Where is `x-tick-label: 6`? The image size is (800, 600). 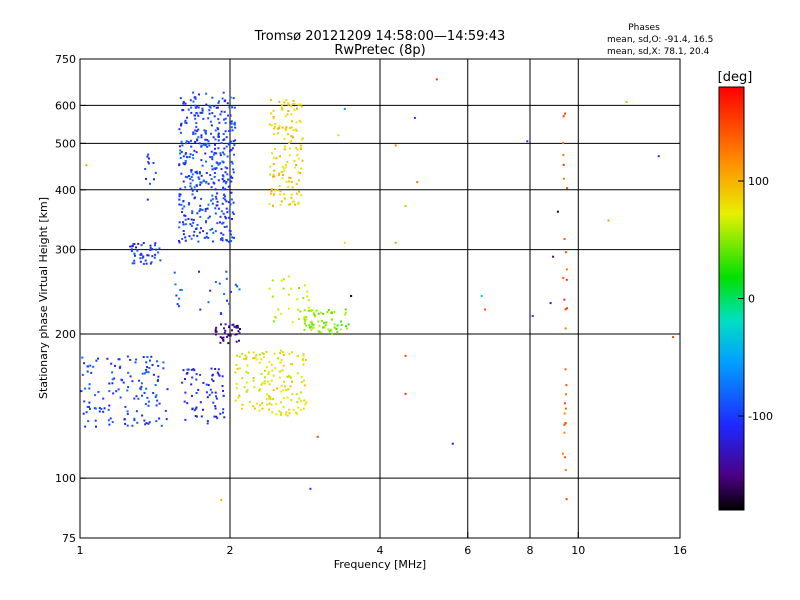 x-tick-label: 6 is located at coordinates (467, 550).